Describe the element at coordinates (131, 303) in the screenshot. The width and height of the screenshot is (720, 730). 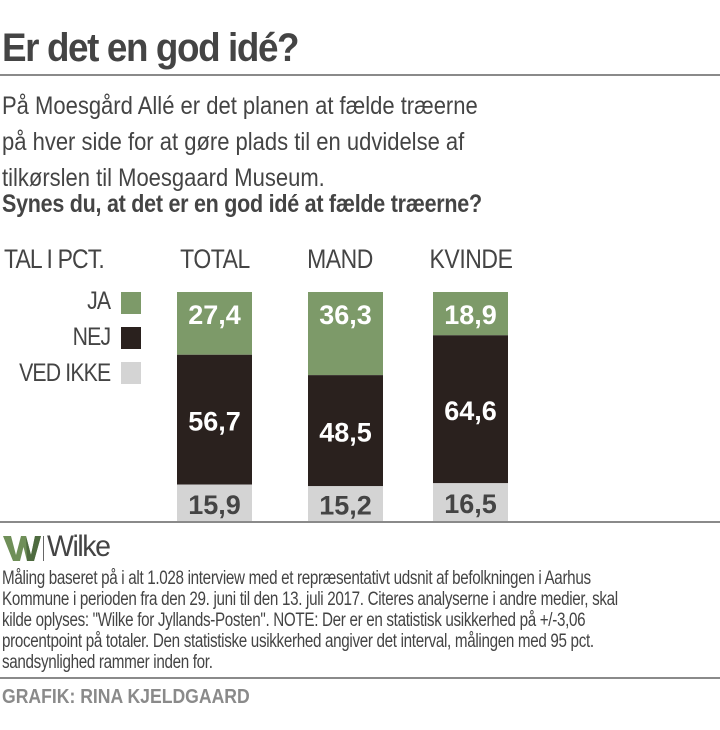
I see `legend-swatch-ja` at that location.